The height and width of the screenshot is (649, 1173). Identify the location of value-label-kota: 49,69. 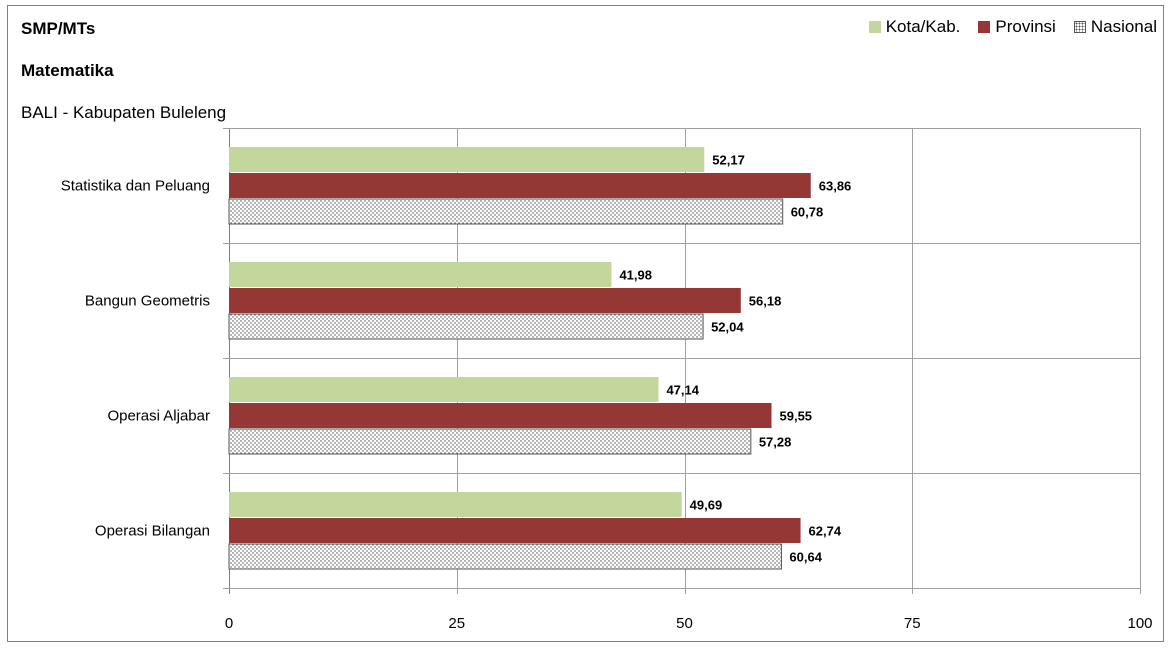
(706, 505).